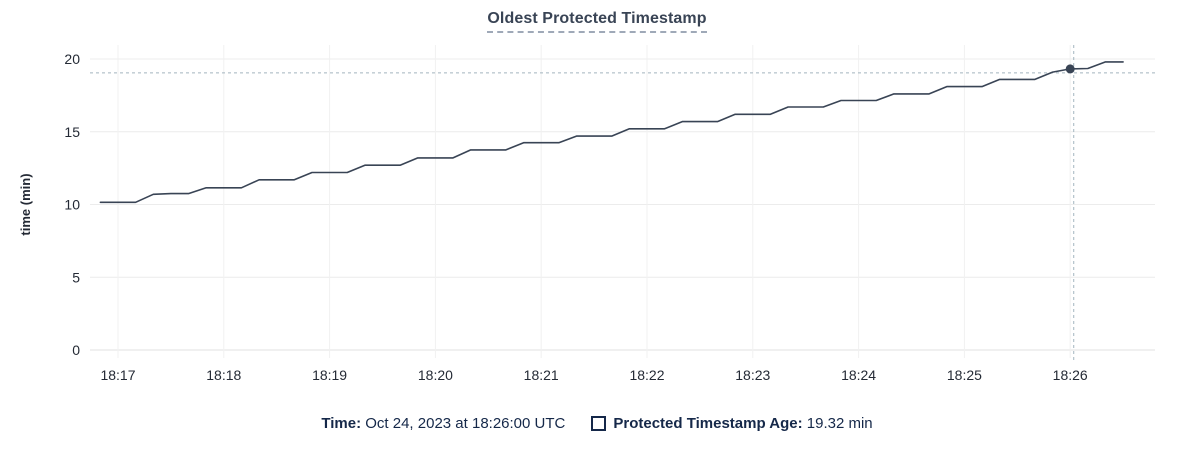 The height and width of the screenshot is (466, 1194). Describe the element at coordinates (1070, 69) in the screenshot. I see `hover-point-dot` at that location.